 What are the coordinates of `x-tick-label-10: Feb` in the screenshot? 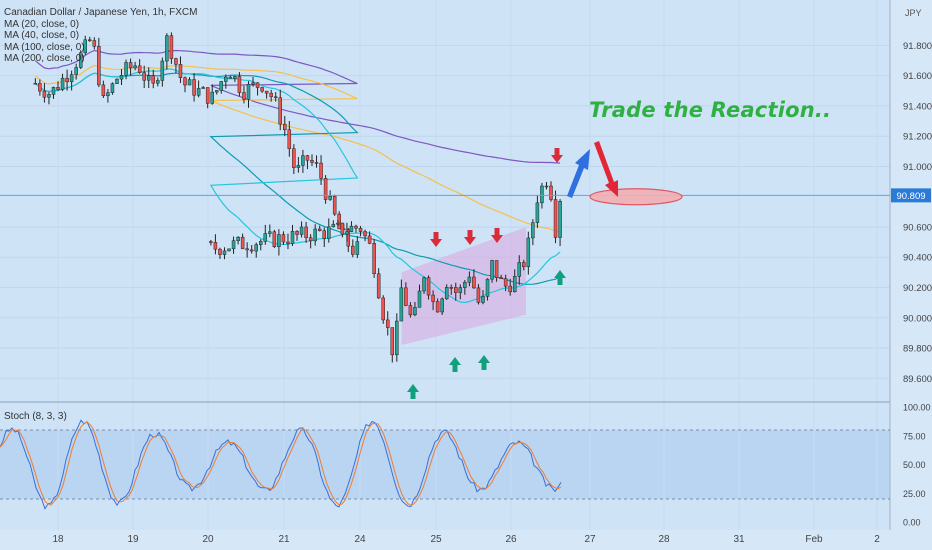 It's located at (814, 539).